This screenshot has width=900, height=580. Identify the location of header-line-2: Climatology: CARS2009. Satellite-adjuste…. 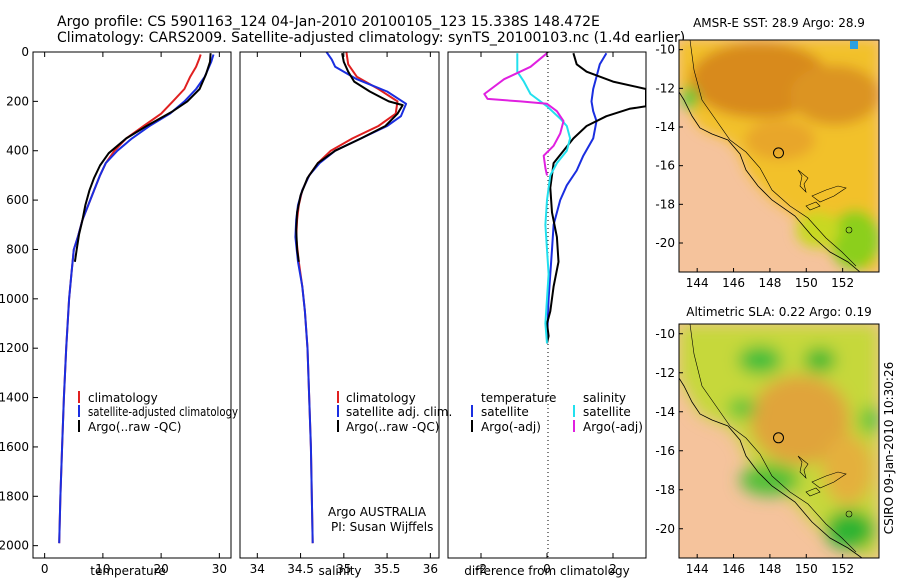
(371, 38).